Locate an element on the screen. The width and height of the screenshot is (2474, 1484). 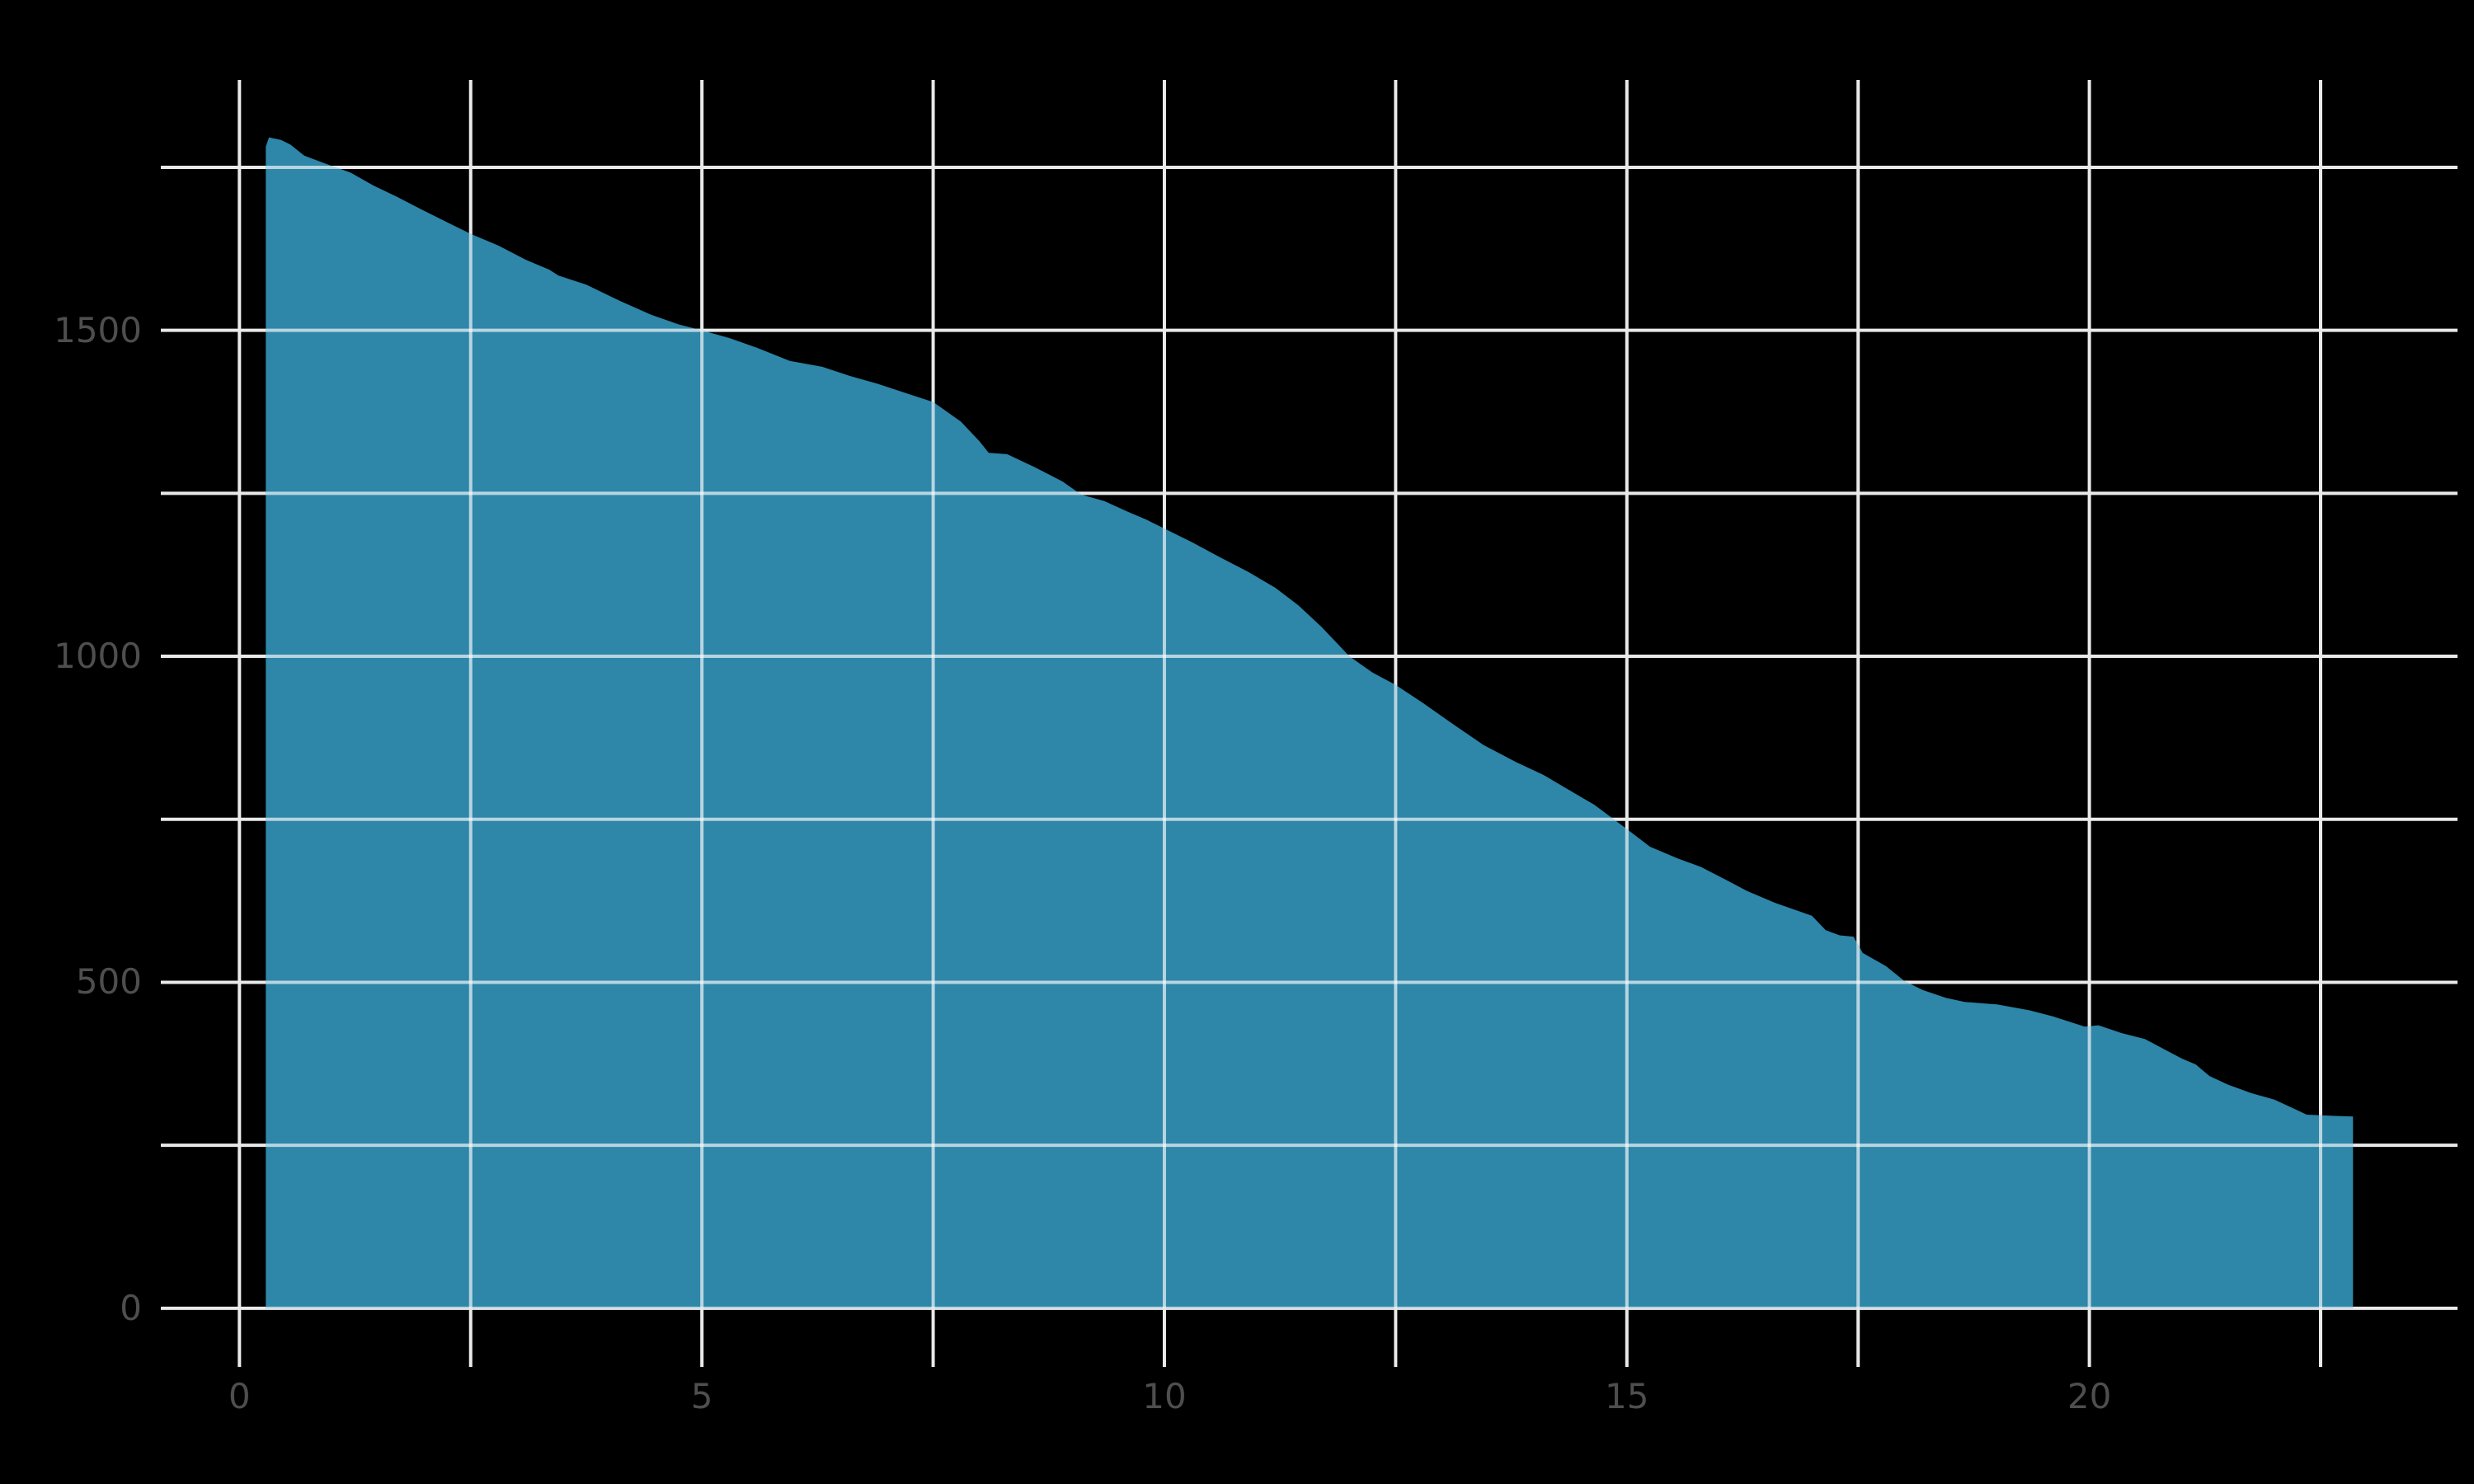
x-tick-label-20: 20 is located at coordinates (2089, 1396).